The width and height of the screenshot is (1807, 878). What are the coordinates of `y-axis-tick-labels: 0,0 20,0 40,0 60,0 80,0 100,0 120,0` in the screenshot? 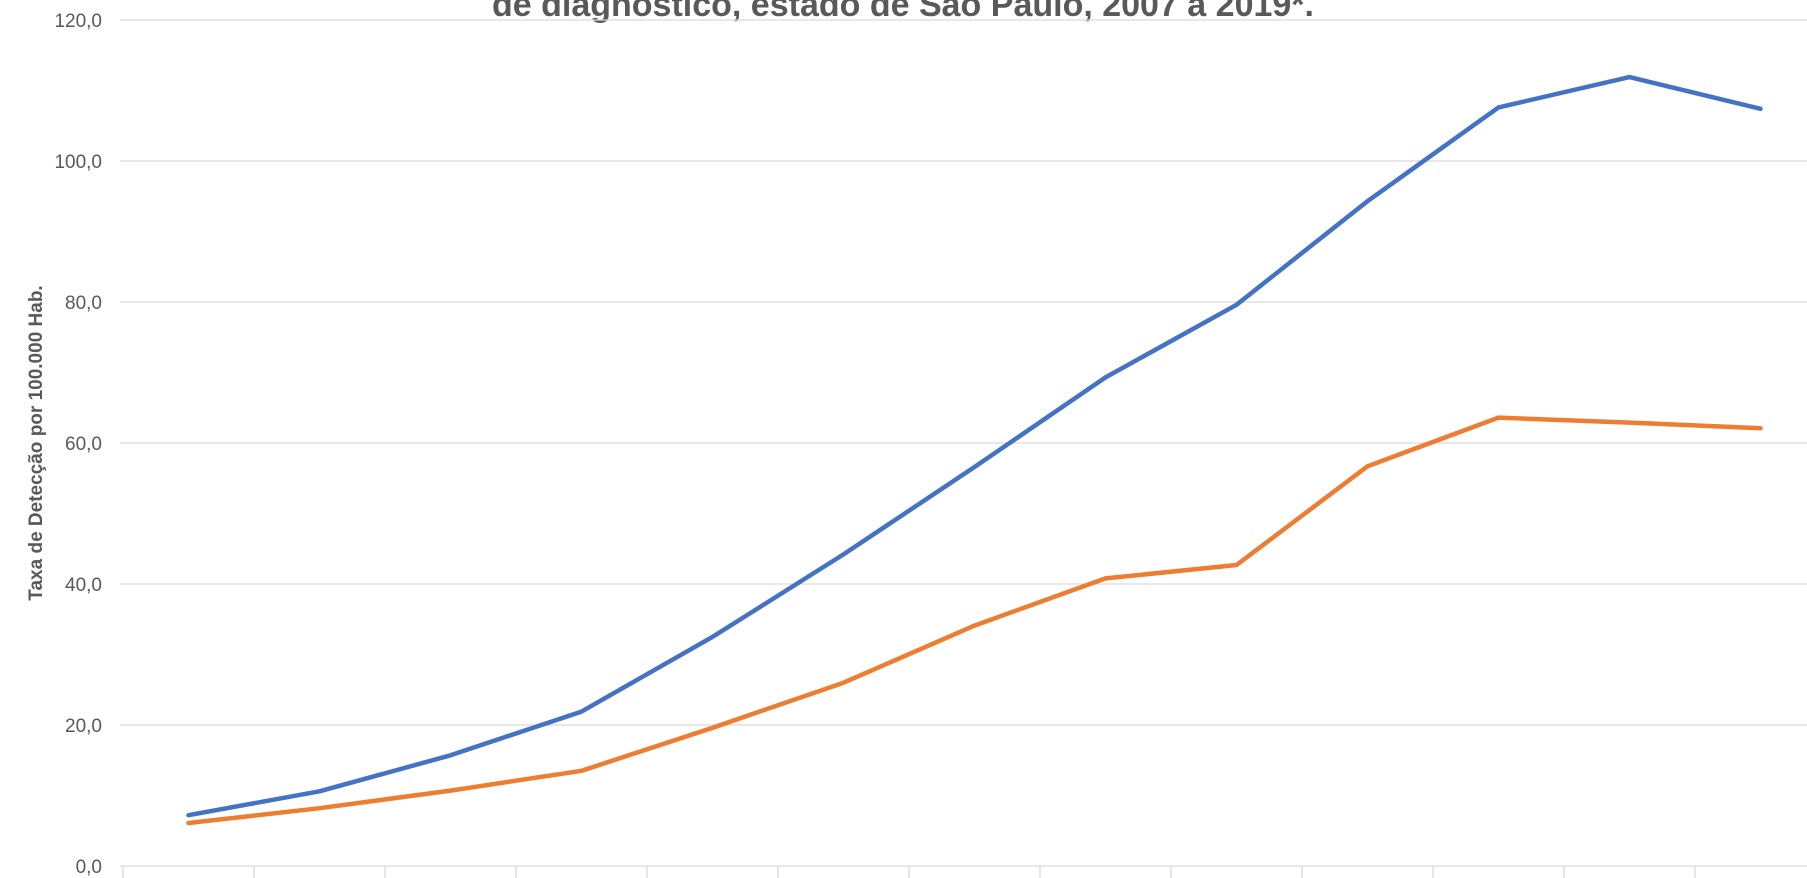 It's located at (78, 444).